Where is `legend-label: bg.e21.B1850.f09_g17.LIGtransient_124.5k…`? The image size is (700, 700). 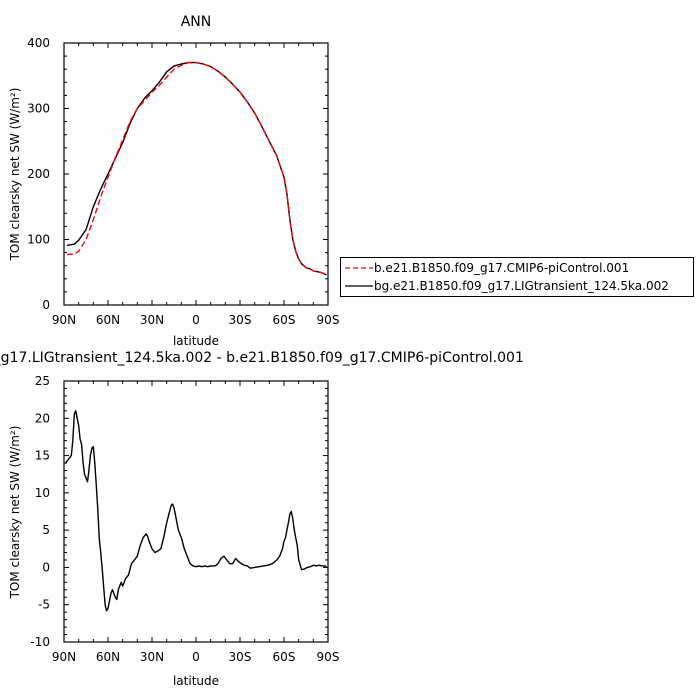
legend-label: bg.e21.B1850.f09_g17.LIGtransient_124.5k… is located at coordinates (521, 286).